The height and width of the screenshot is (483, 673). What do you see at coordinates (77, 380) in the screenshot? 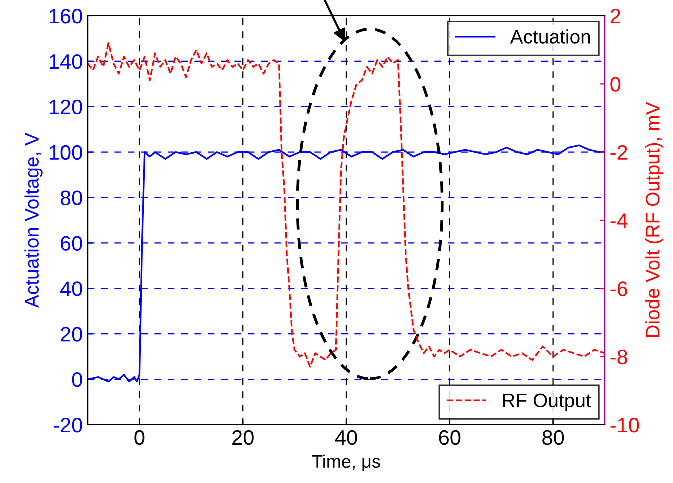
I see `y-tick-label: 0` at bounding box center [77, 380].